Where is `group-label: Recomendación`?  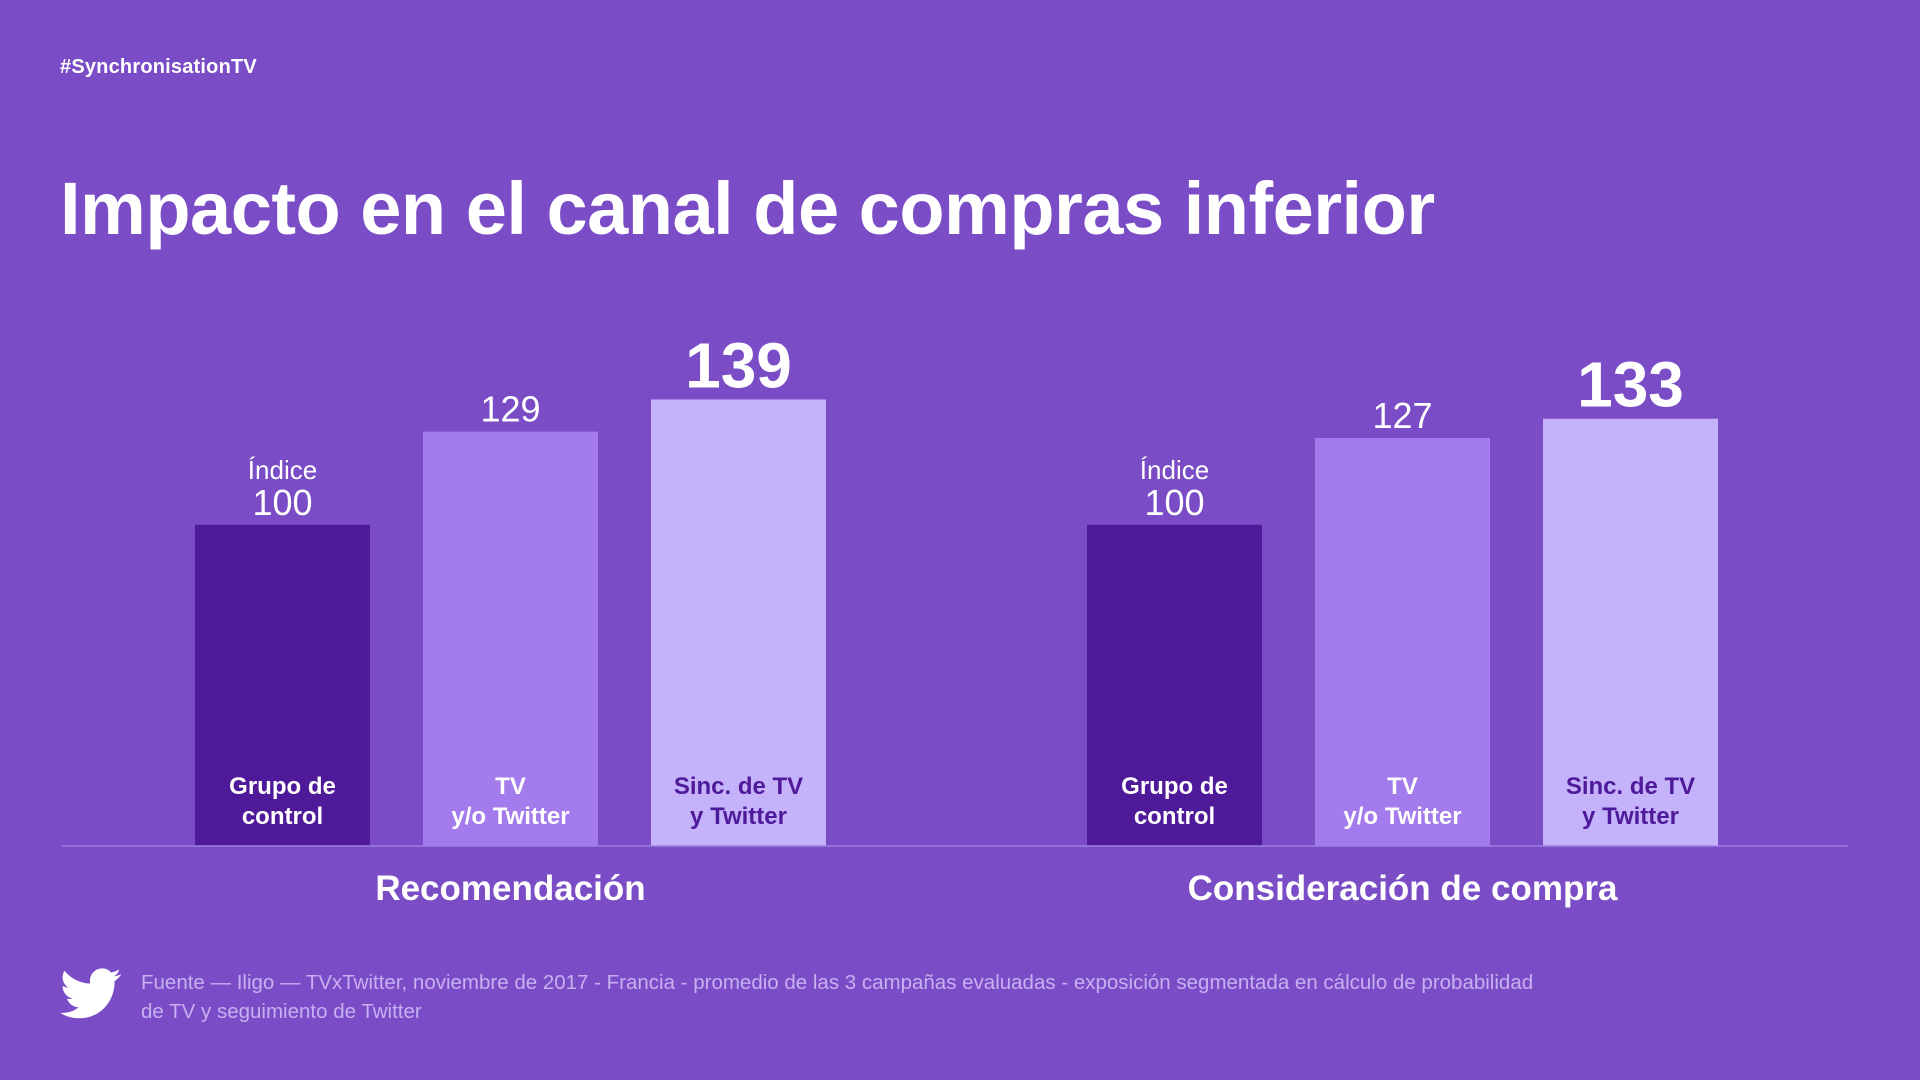
group-label: Recomendación is located at coordinates (510, 888).